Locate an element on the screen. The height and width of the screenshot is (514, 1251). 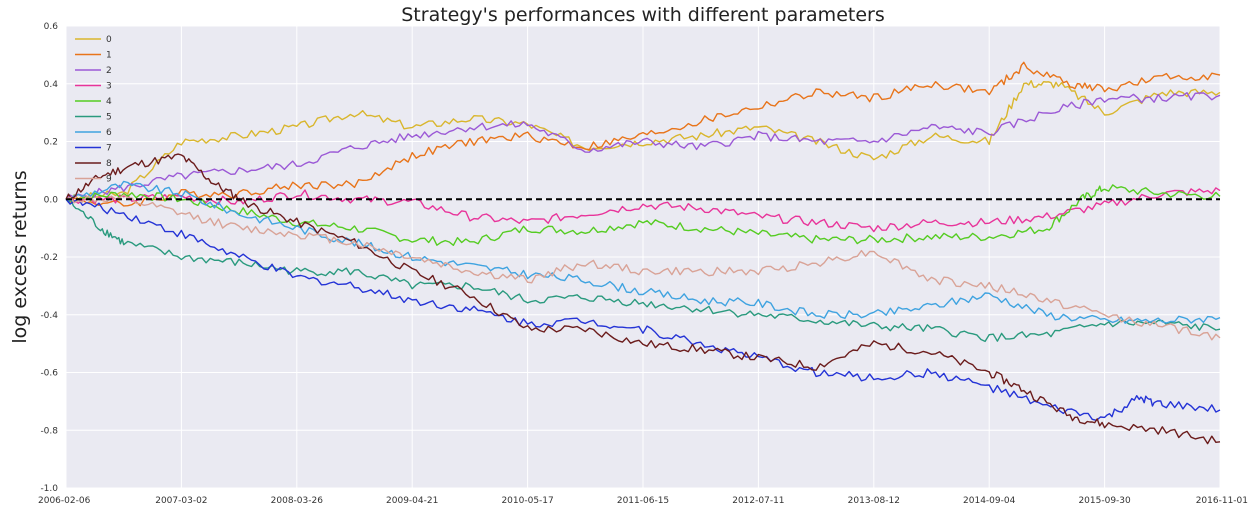
y-tick-label: 0.6 is located at coordinates (51, 27).